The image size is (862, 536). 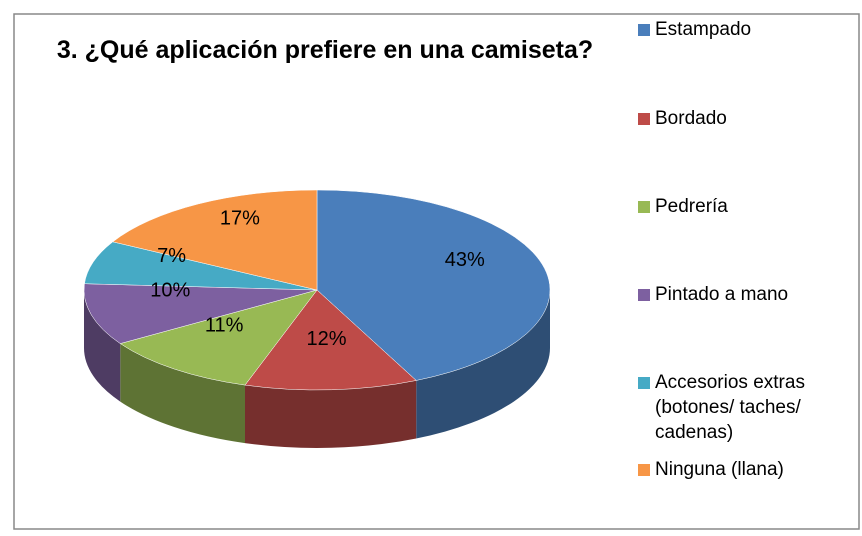 I want to click on legend-item: Ninguna (llana), so click(x=738, y=469).